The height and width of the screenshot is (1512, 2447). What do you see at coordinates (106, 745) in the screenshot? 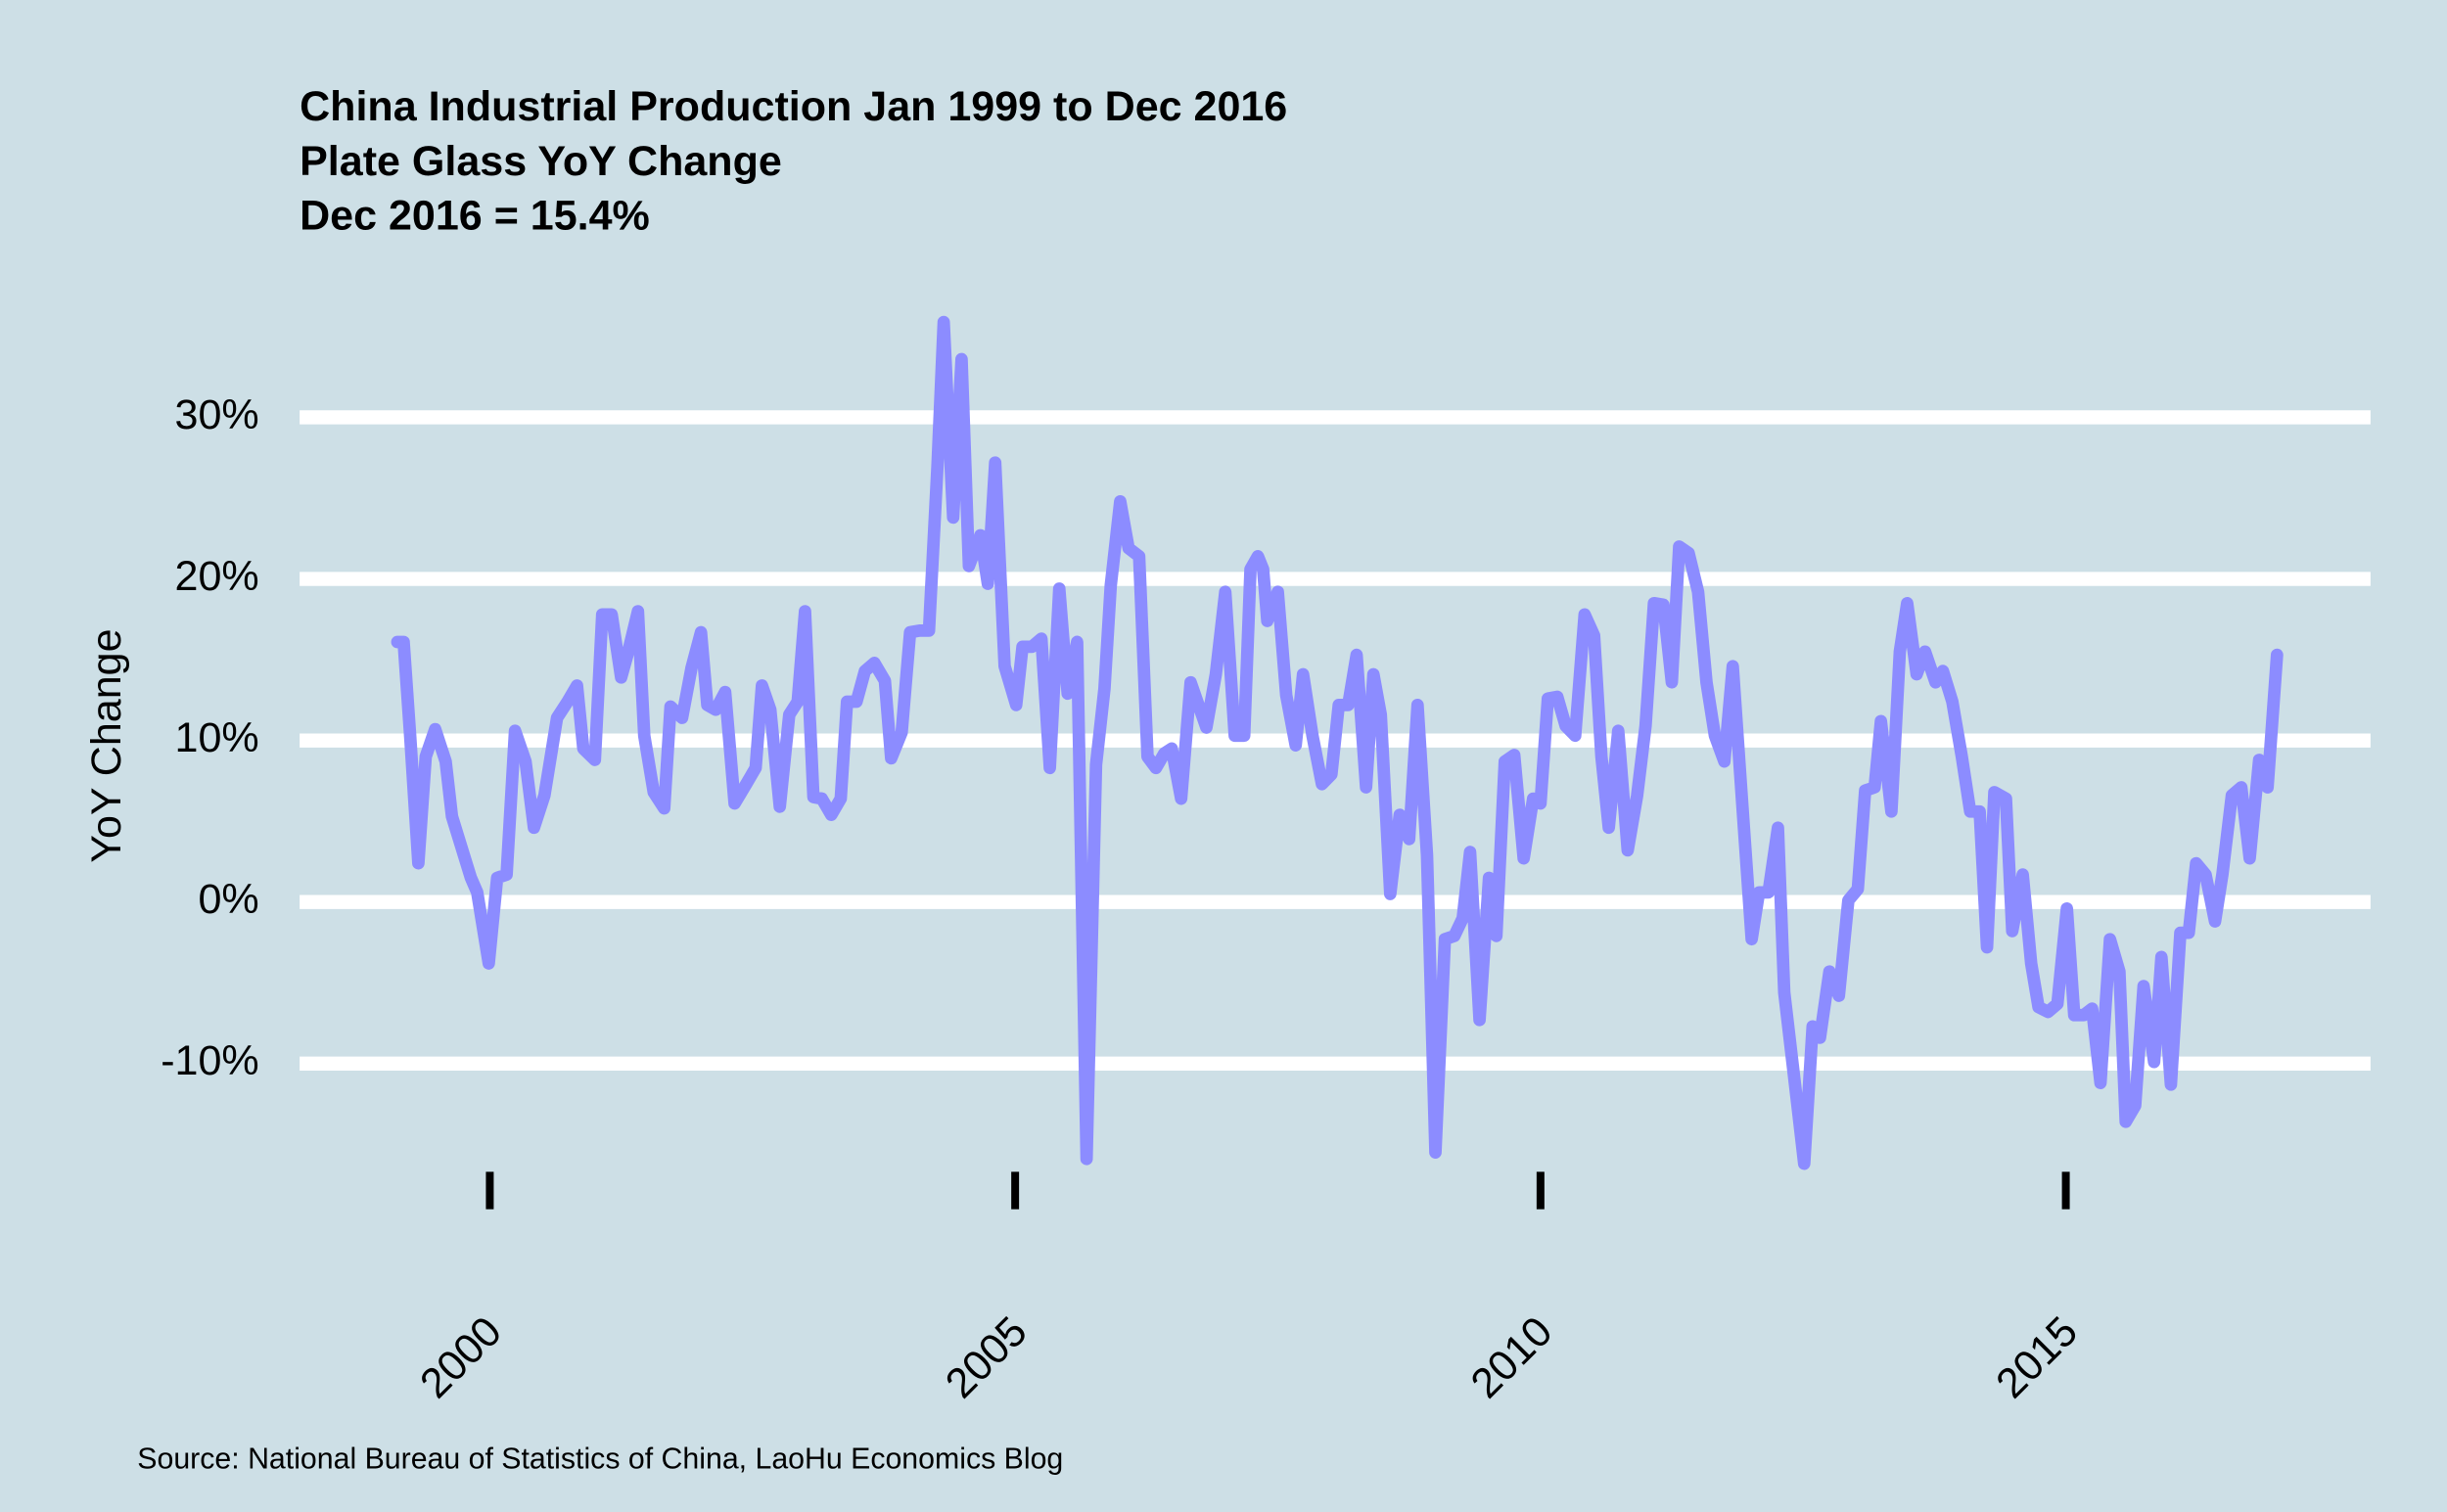
I see `y-axis-label: YoY Change` at bounding box center [106, 745].